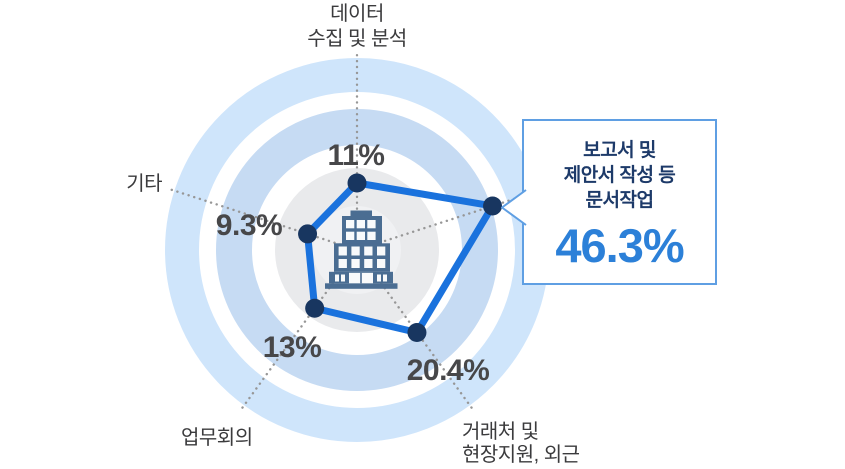 The width and height of the screenshot is (845, 469). I want to click on callout-title: 보고서 및 제안서 작성 등 문서작업, so click(619, 175).